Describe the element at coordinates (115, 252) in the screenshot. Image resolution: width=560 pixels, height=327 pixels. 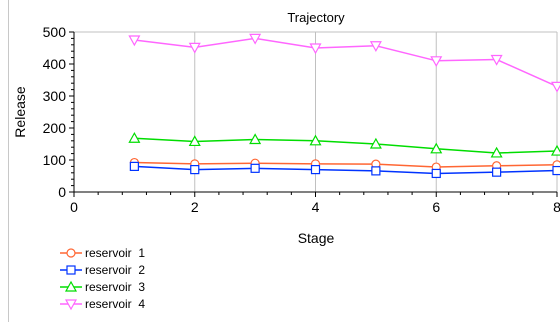
I see `legend-label: reservoir 1` at that location.